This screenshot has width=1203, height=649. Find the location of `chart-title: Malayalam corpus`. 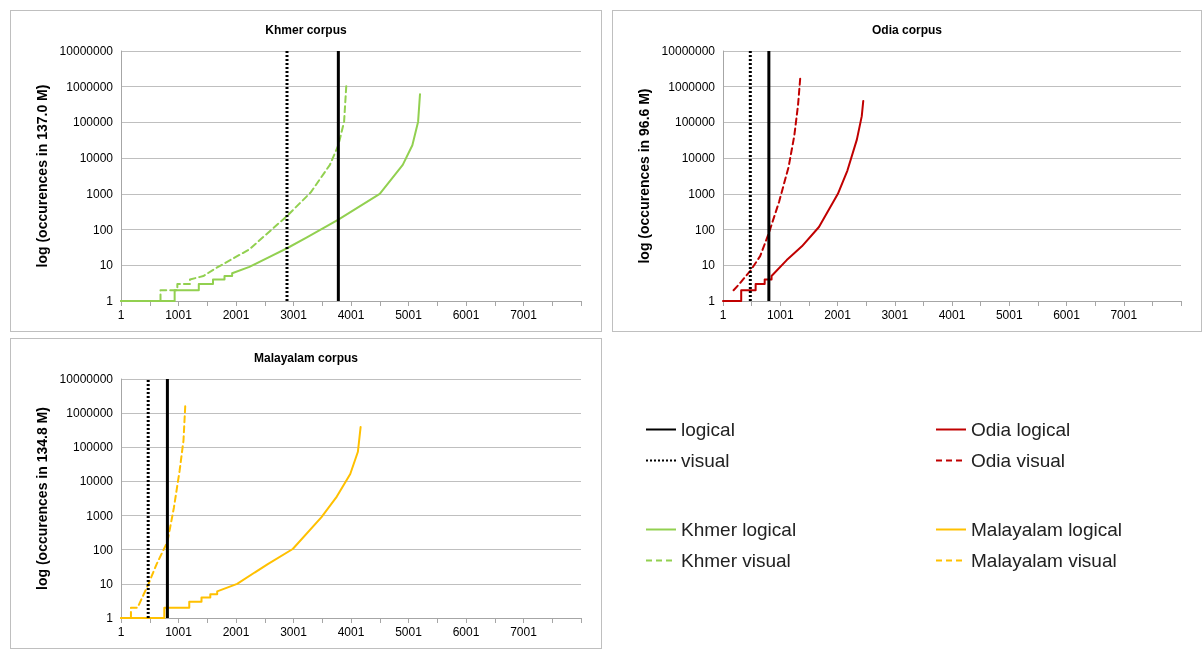

chart-title: Malayalam corpus is located at coordinates (306, 358).